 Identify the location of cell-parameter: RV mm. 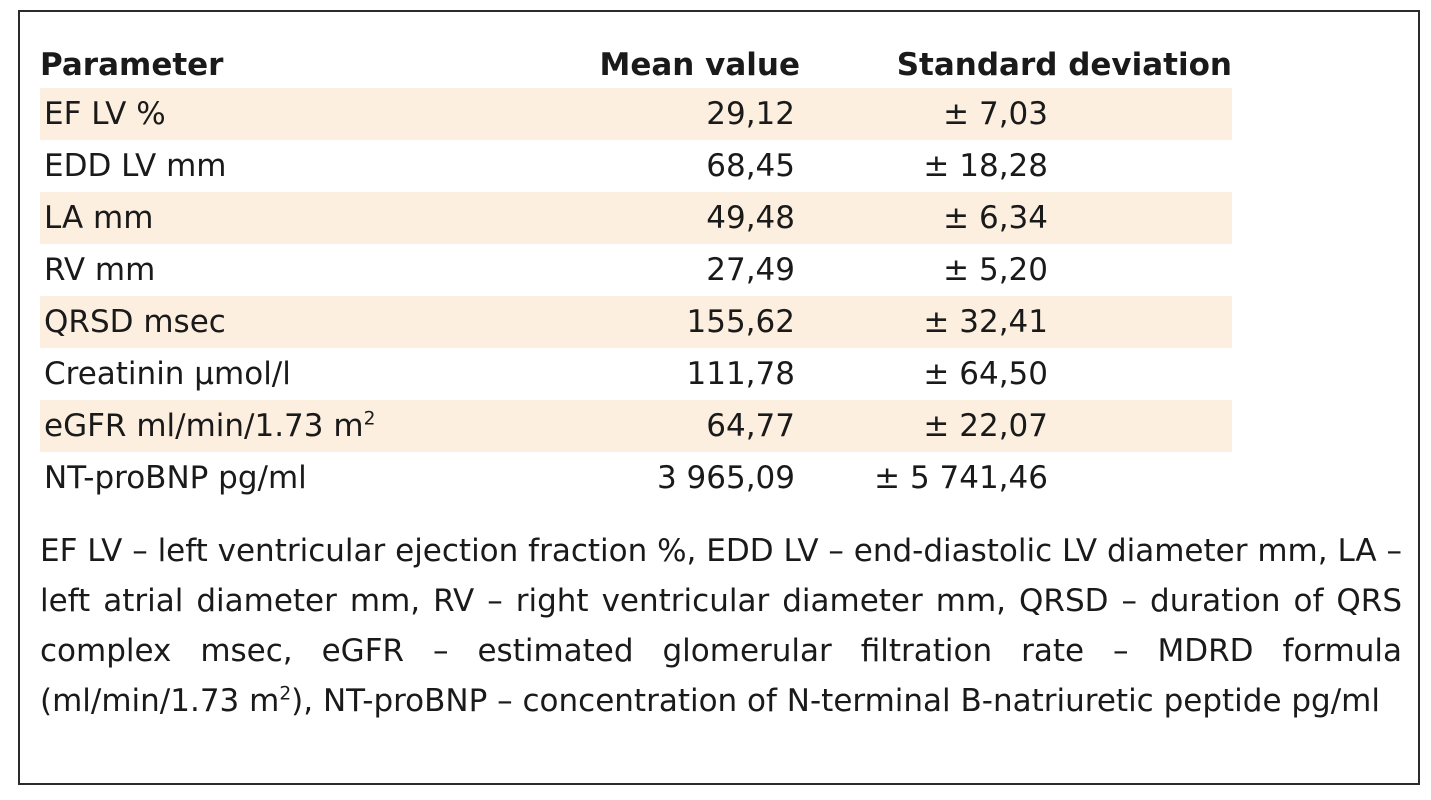
(310, 270).